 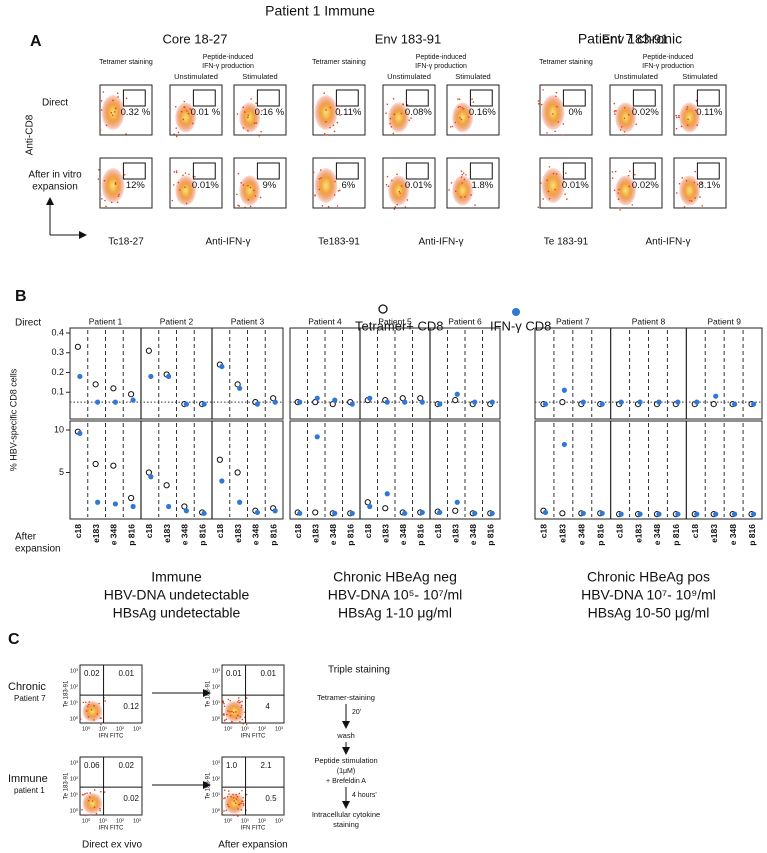 What do you see at coordinates (30, 698) in the screenshot?
I see `row-sublabel: Patient 7` at bounding box center [30, 698].